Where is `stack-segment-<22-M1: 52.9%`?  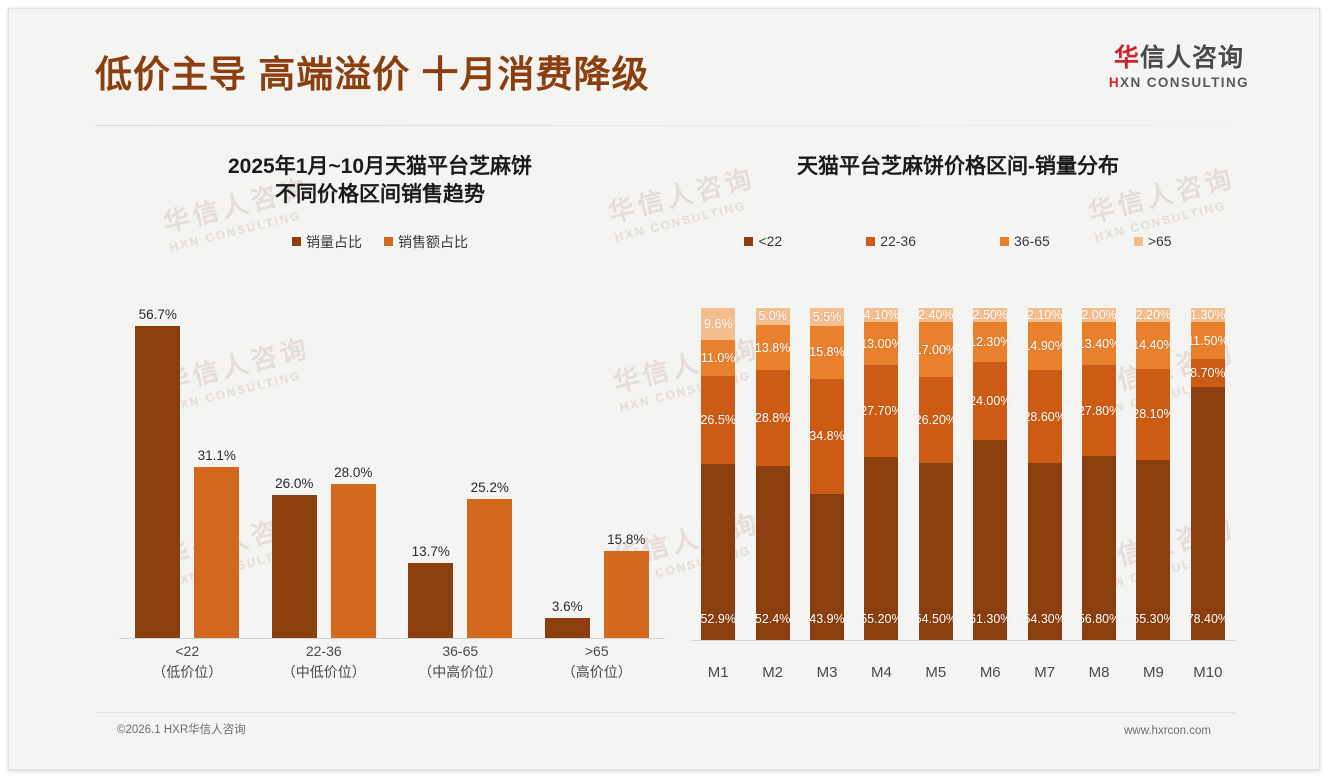 stack-segment-<22-M1: 52.9% is located at coordinates (718, 552).